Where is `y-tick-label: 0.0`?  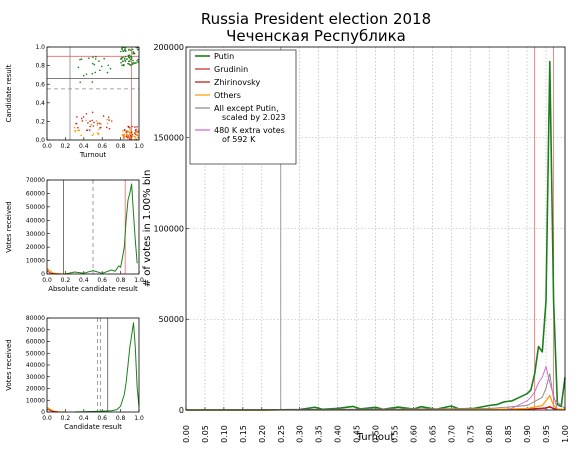
y-tick-label: 0.0 is located at coordinates (40, 140).